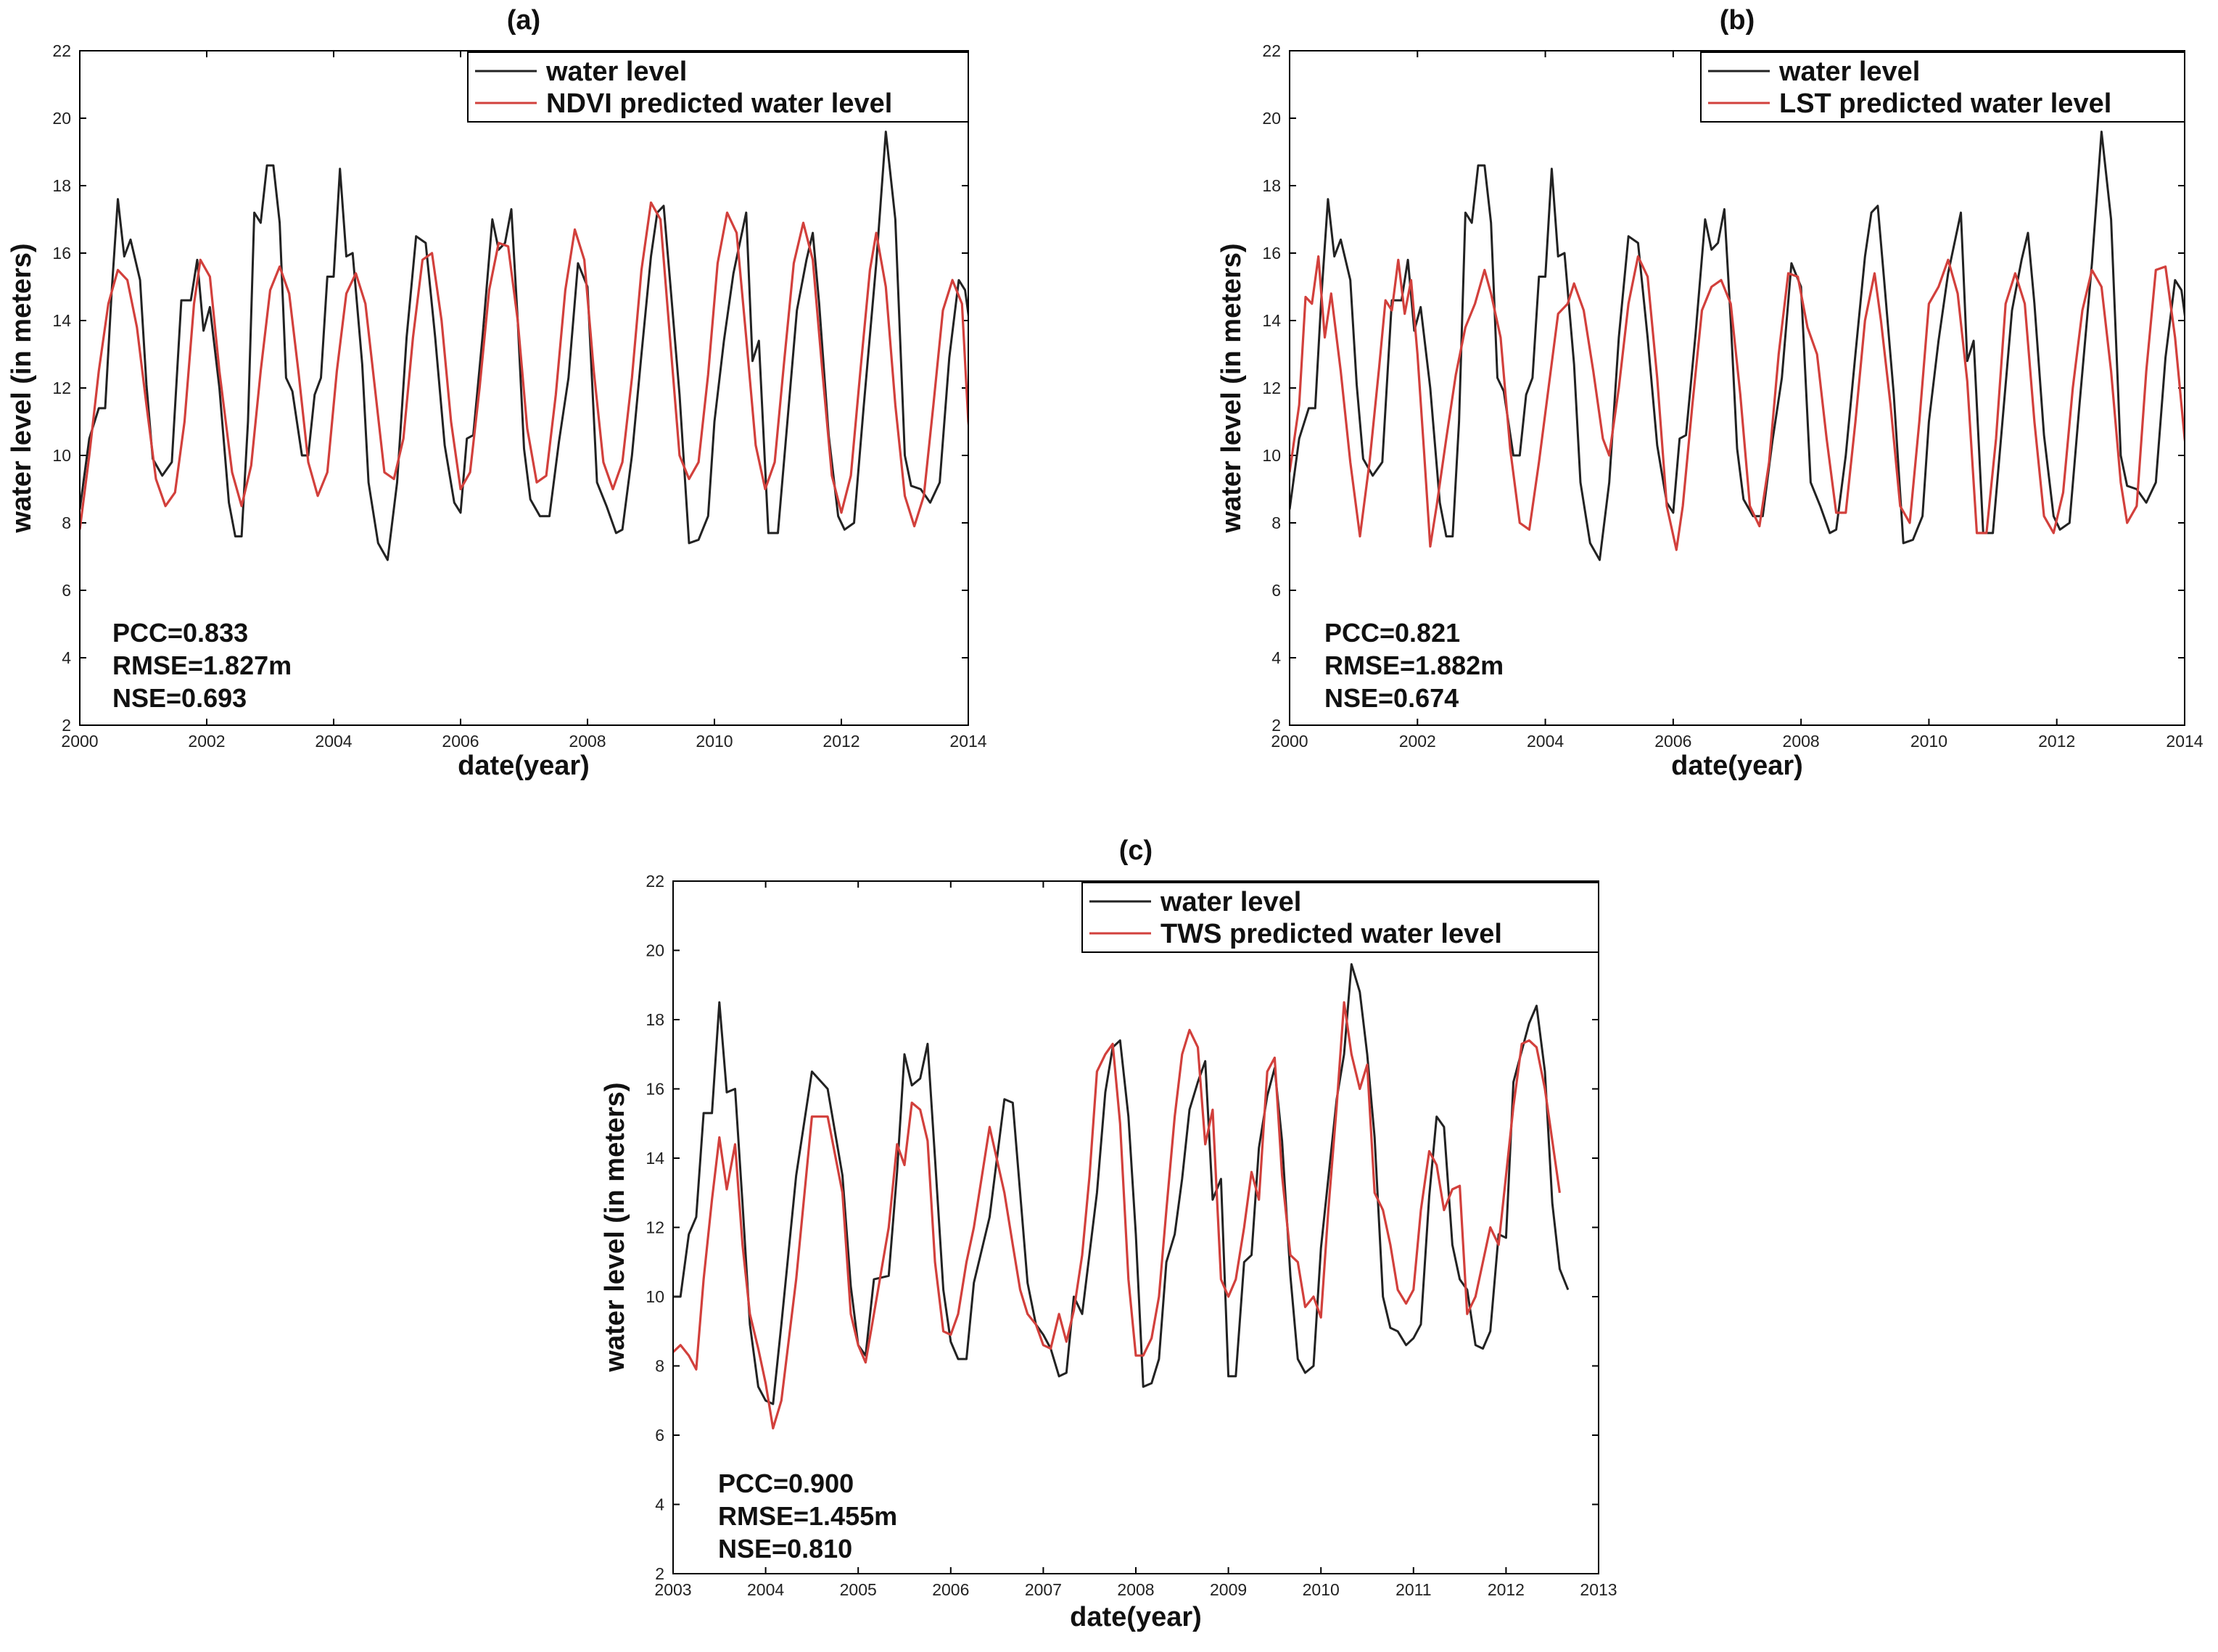 This screenshot has height=1652, width=2218. What do you see at coordinates (1043, 1589) in the screenshot?
I see `x-tick-label: 2007` at bounding box center [1043, 1589].